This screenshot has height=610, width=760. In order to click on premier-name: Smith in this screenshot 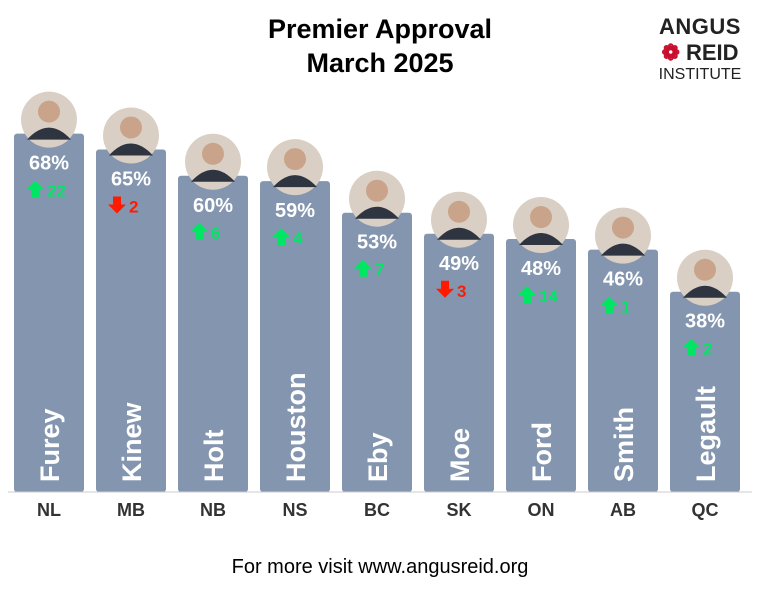, I will do `click(624, 444)`.